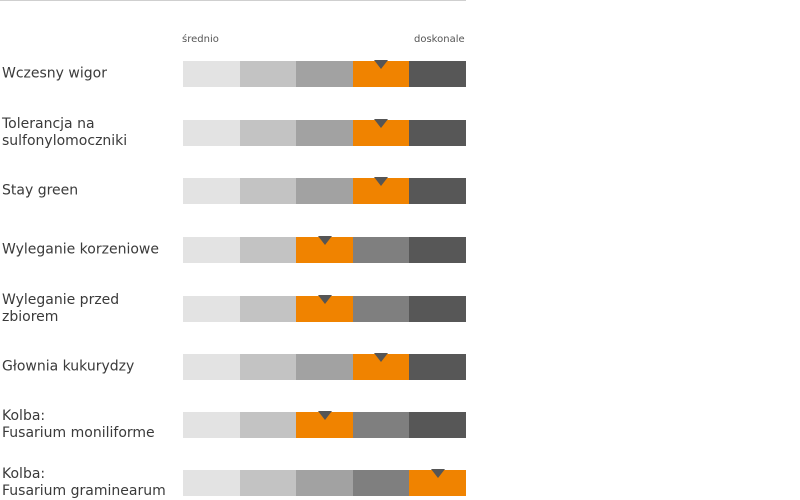 Image resolution: width=800 pixels, height=500 pixels. Describe the element at coordinates (439, 39) in the screenshot. I see `scale-high-label: doskonale` at that location.